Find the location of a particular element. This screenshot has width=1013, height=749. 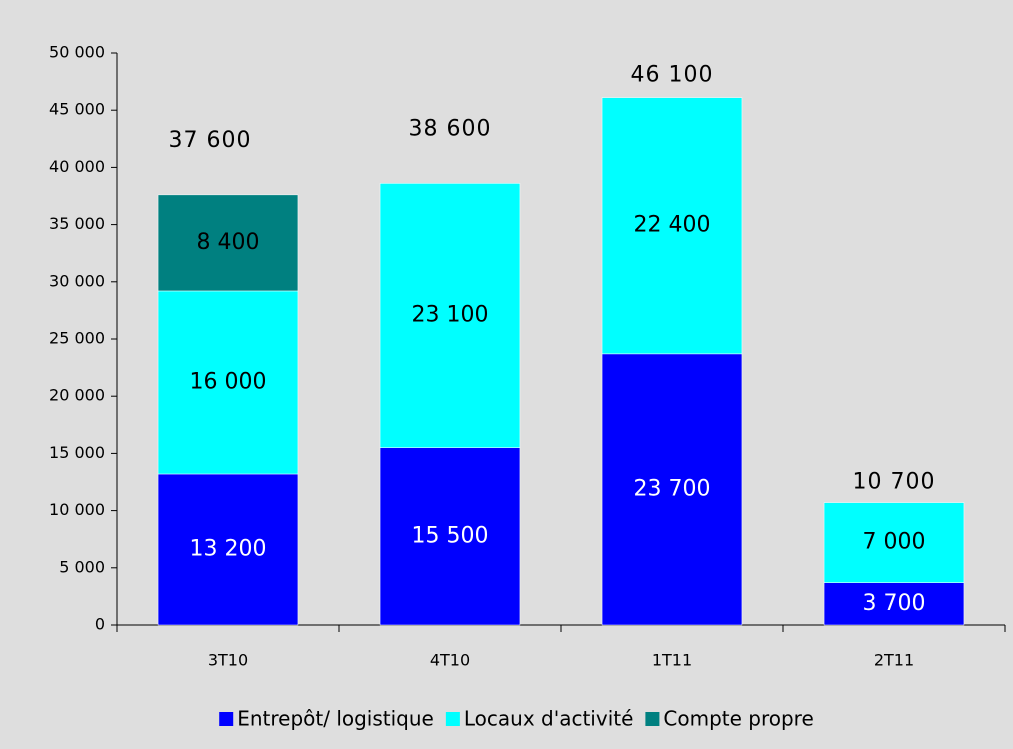

total-label: 37 600 is located at coordinates (210, 140).